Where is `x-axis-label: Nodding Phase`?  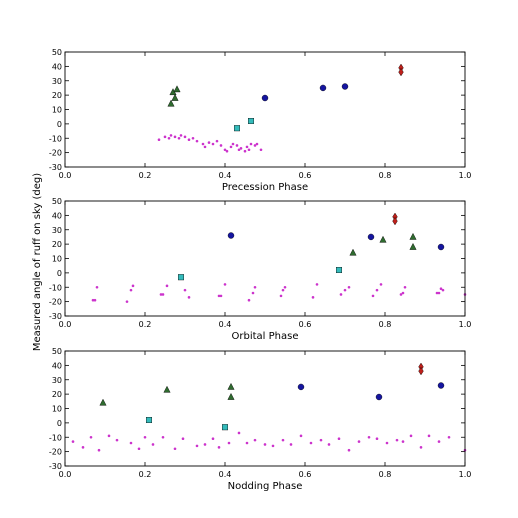 x-axis-label: Nodding Phase is located at coordinates (265, 486).